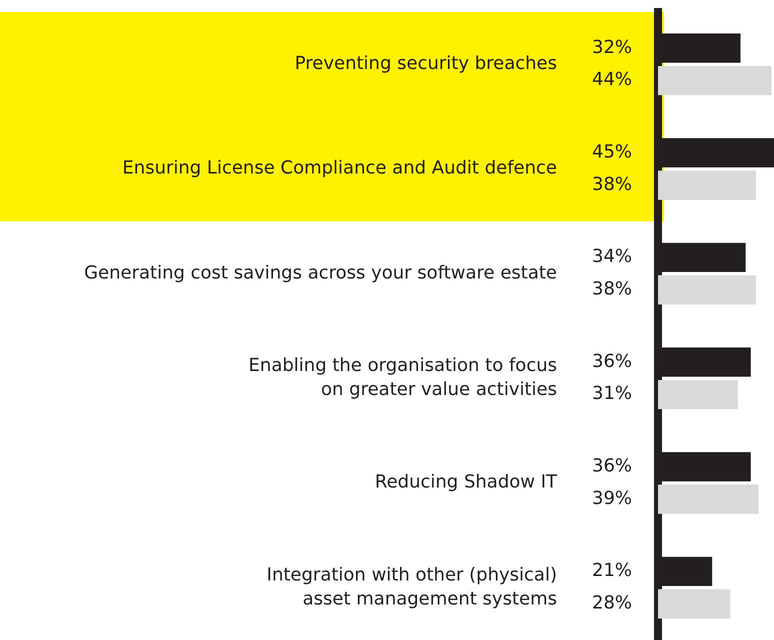 The height and width of the screenshot is (640, 774). Describe the element at coordinates (466, 482) in the screenshot. I see `y-tick-label: Reducing Shadow IT` at that location.